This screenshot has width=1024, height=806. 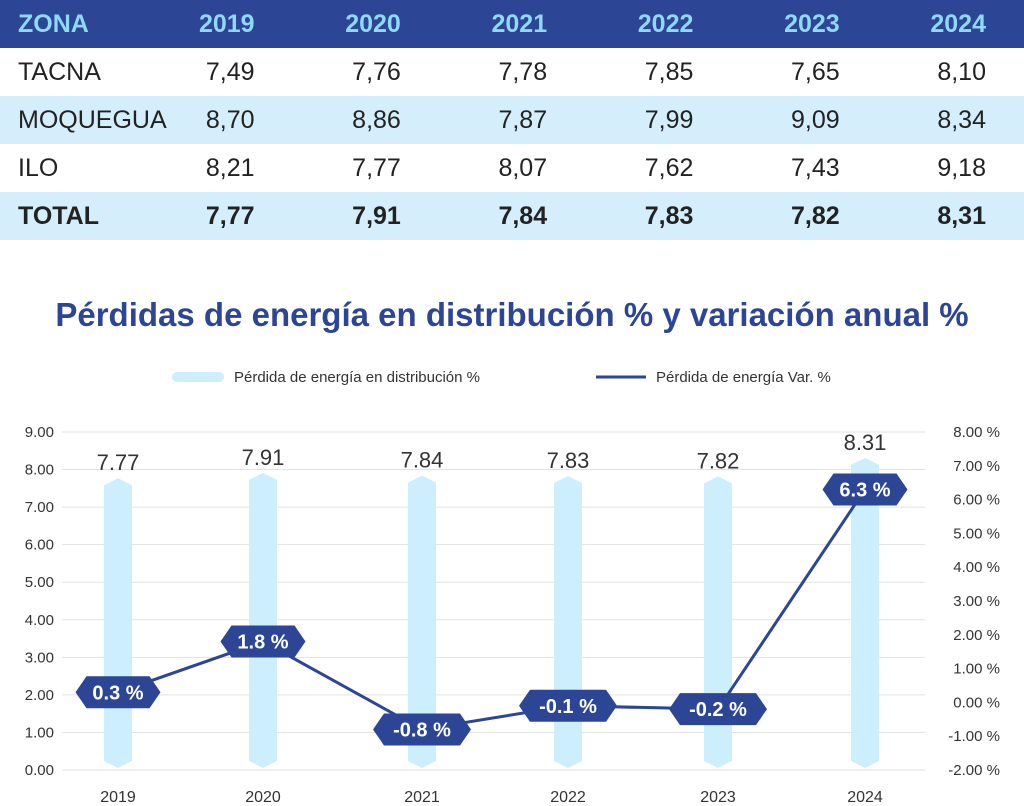 What do you see at coordinates (39, 657) in the screenshot?
I see `y-left-tick-label: 3.00` at bounding box center [39, 657].